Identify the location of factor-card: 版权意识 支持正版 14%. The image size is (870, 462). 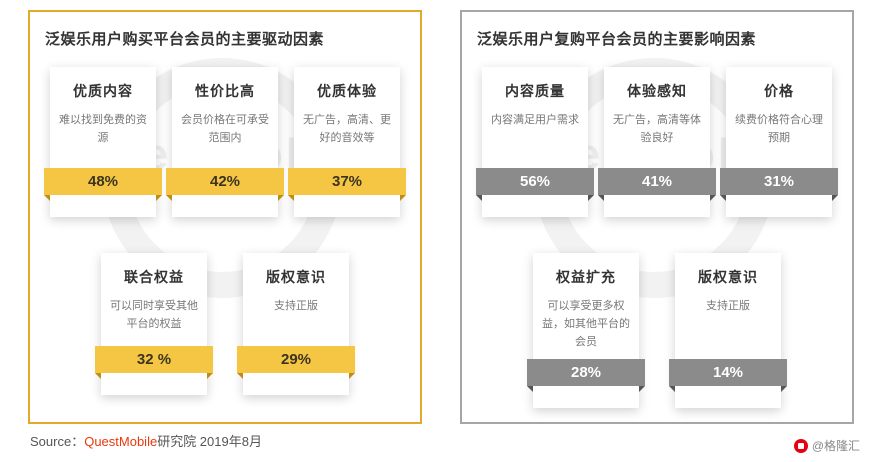
(728, 331).